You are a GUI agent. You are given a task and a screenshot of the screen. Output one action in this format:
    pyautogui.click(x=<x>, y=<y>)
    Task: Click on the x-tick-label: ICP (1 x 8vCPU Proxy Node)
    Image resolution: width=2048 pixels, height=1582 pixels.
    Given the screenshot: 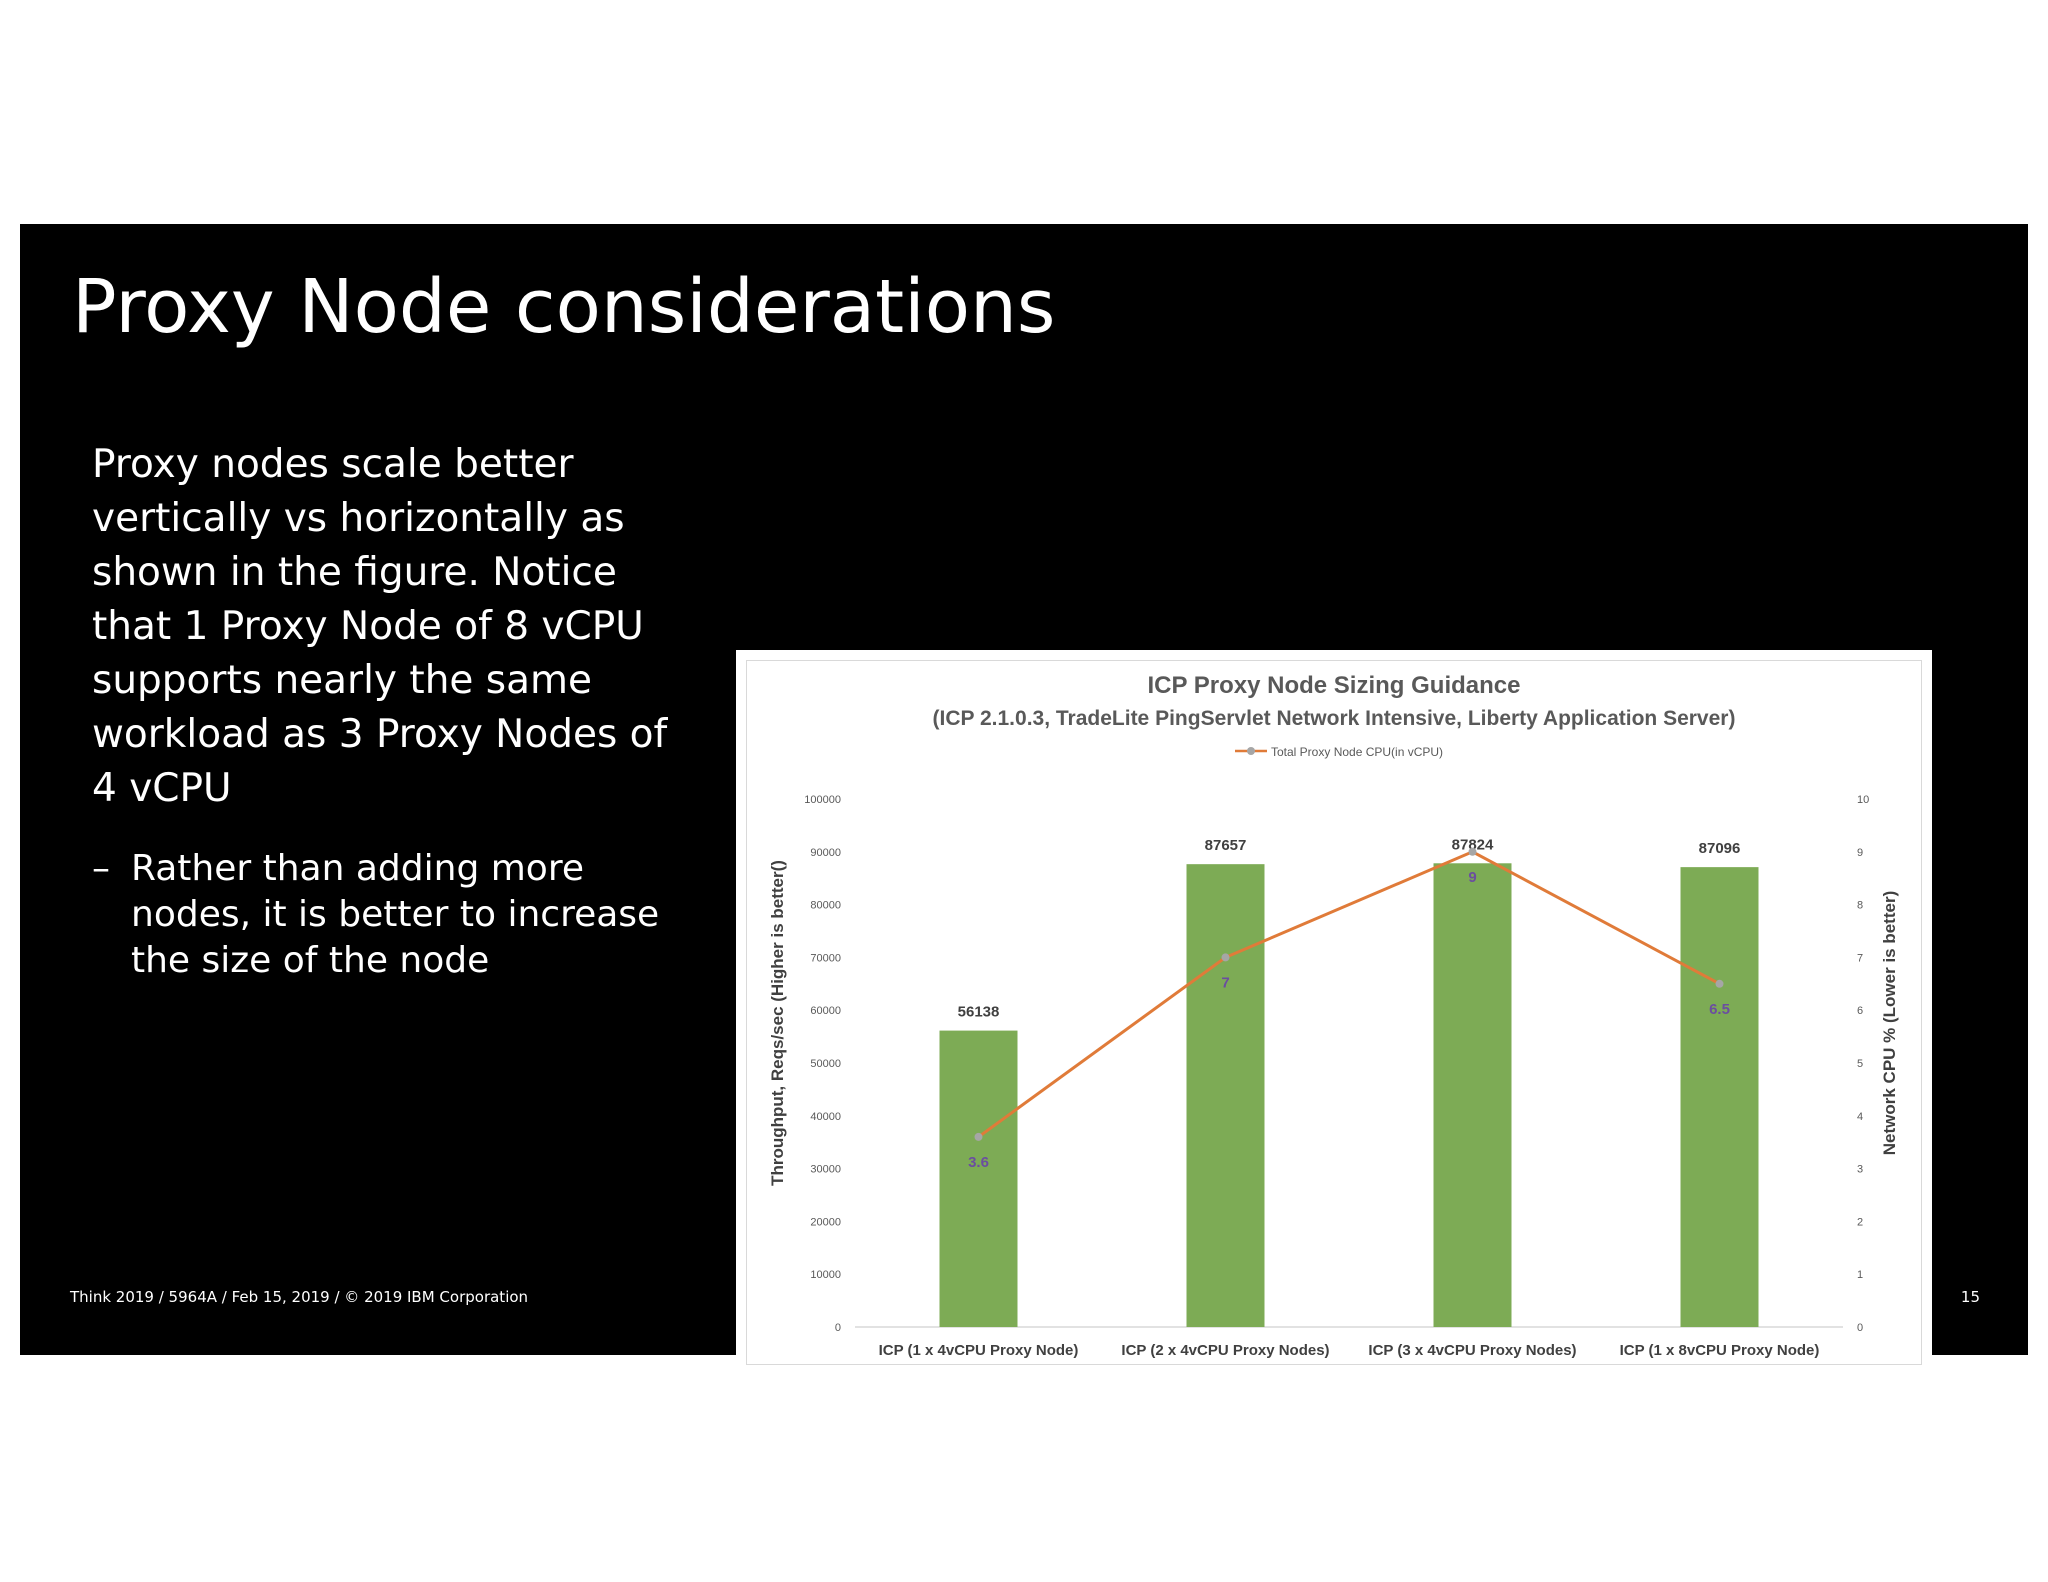 What is the action you would take?
    pyautogui.click(x=1720, y=1350)
    